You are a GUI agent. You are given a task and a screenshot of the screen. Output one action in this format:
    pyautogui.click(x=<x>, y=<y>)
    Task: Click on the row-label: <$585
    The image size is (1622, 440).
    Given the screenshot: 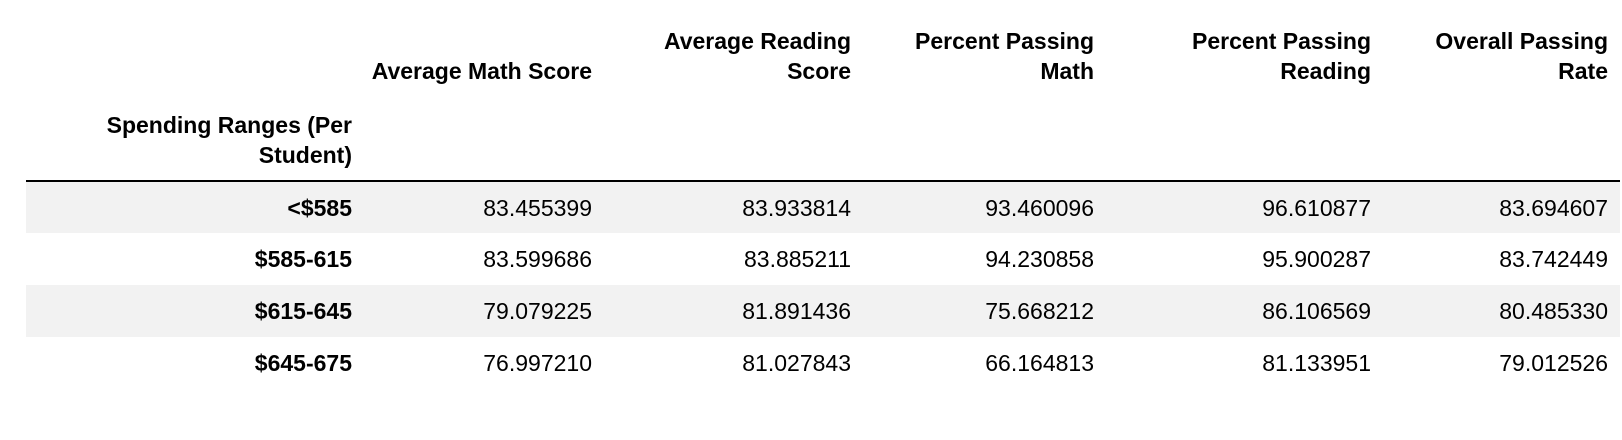 What is the action you would take?
    pyautogui.click(x=319, y=207)
    